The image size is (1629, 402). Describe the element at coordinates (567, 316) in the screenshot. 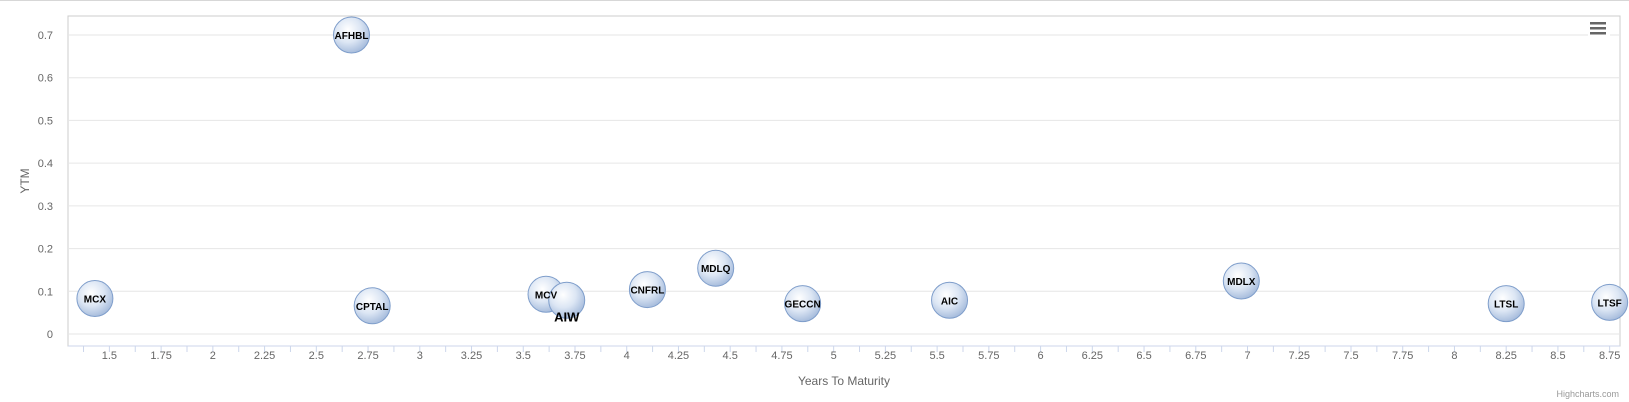

I see `data-label-aiw: AIW` at that location.